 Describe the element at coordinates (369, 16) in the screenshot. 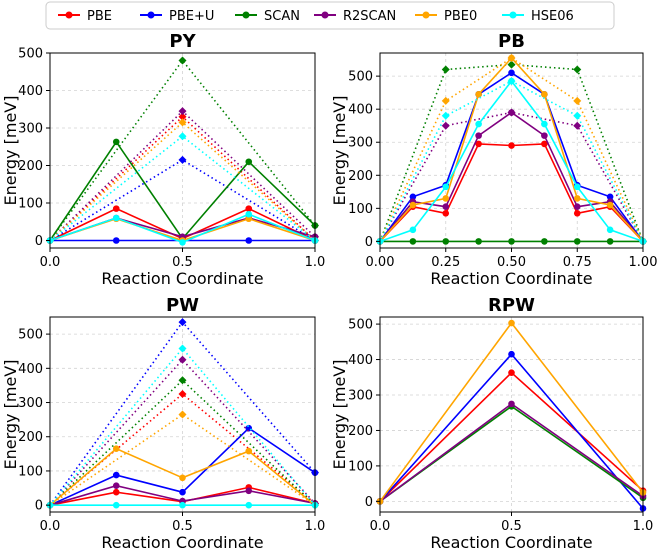

I see `legend-label-r2scan: R2SCAN` at that location.